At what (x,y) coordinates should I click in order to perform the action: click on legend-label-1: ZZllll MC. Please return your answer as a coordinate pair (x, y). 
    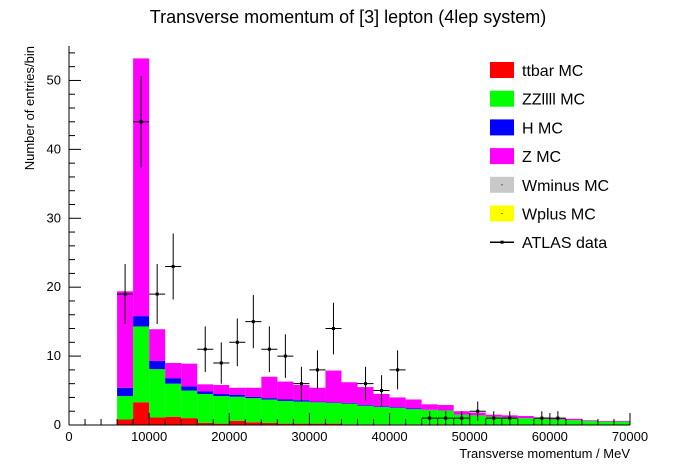
    Looking at the image, I should click on (553, 100).